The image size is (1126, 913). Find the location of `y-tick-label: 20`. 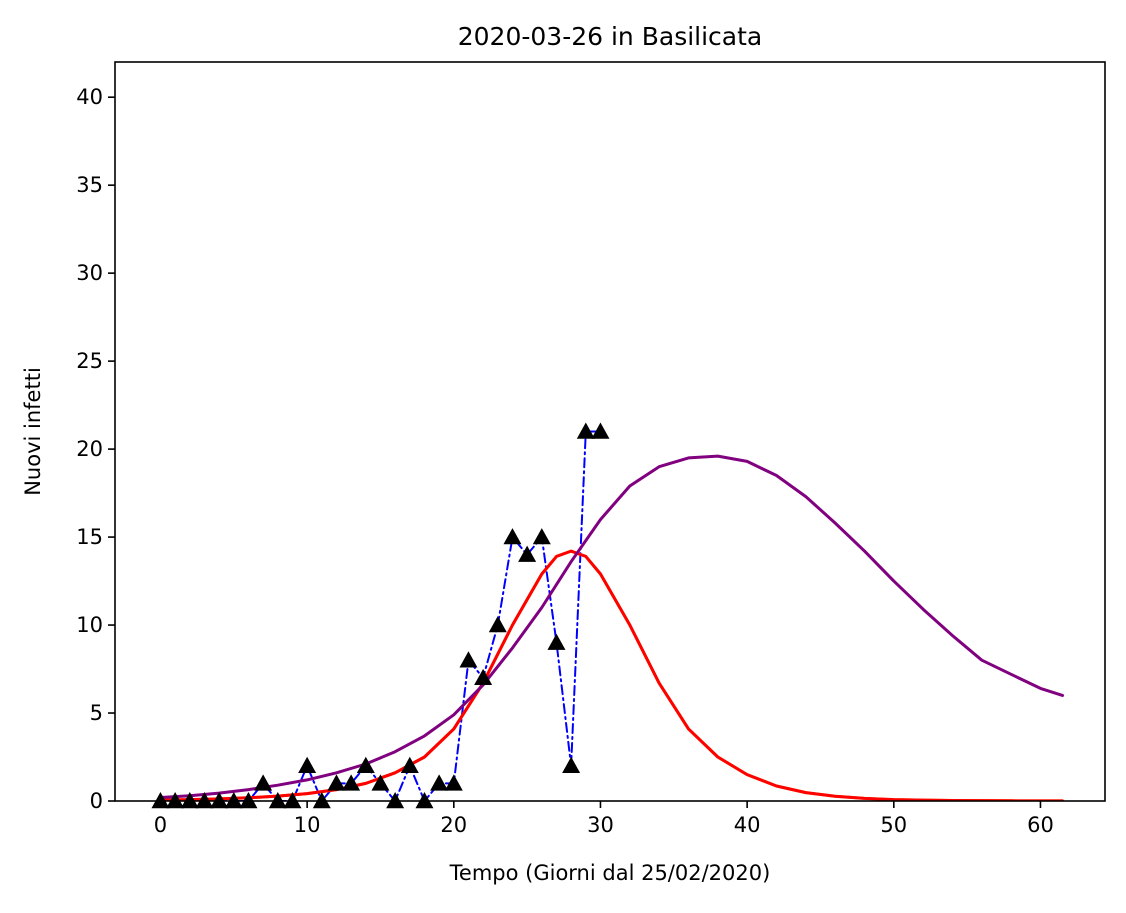

y-tick-label: 20 is located at coordinates (89, 449).